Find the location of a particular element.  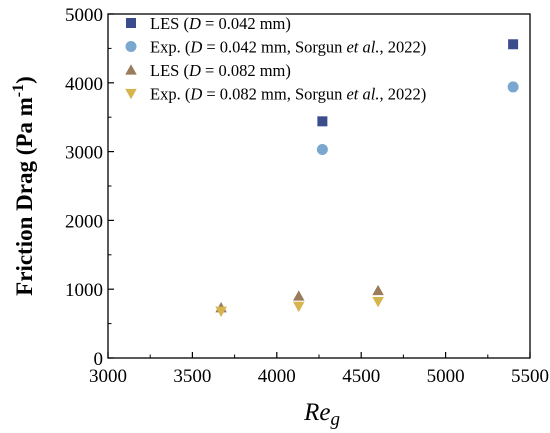

legend-label: Exp. (D = 0.082 mm, Sorgun et al., 2022) is located at coordinates (288, 94).